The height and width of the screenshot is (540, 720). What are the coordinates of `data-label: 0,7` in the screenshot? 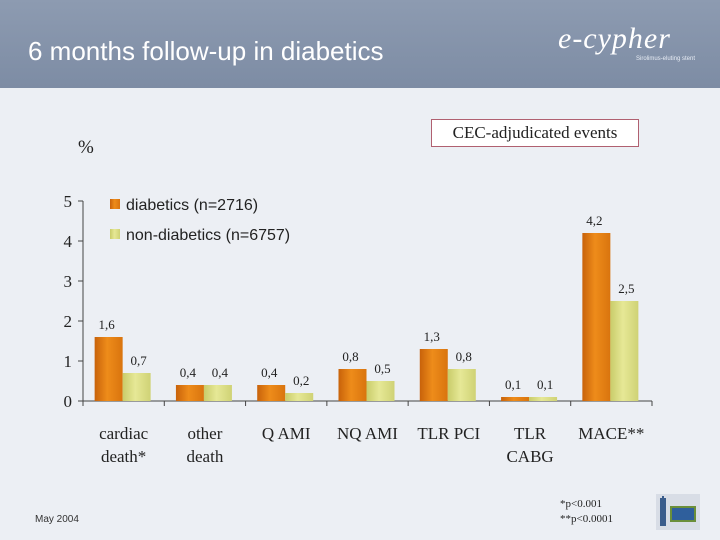 It's located at (139, 360).